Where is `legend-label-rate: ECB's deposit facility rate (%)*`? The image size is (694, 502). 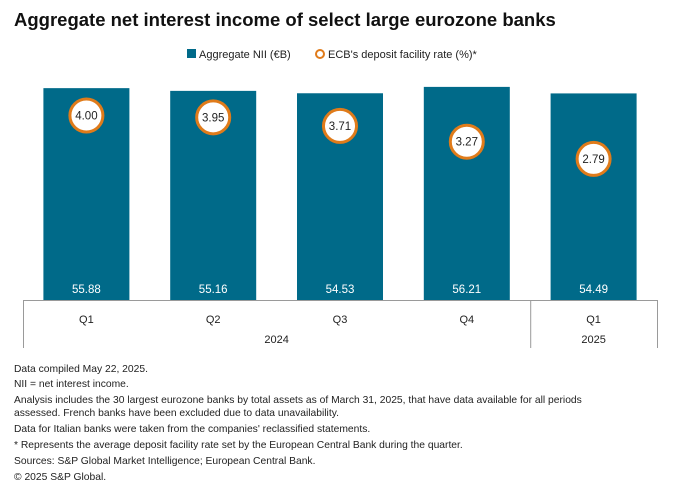 legend-label-rate: ECB's deposit facility rate (%)* is located at coordinates (403, 55).